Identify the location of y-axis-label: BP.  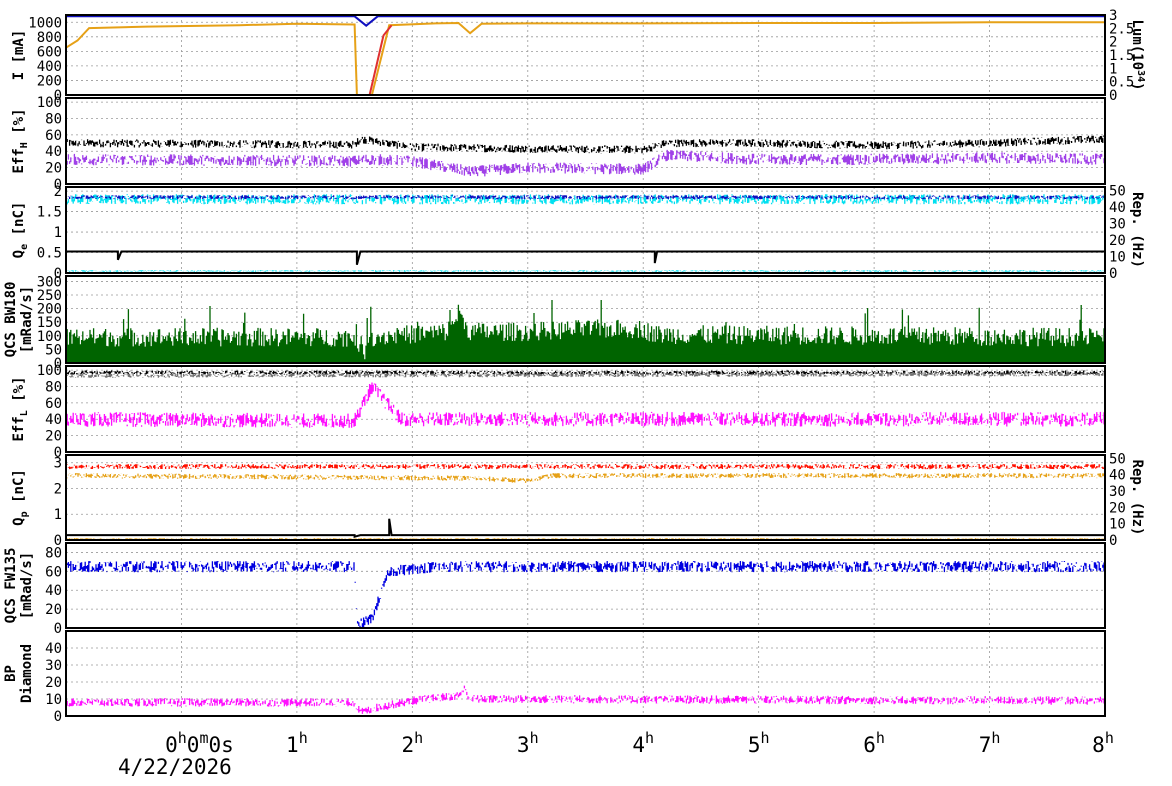
(11, 673).